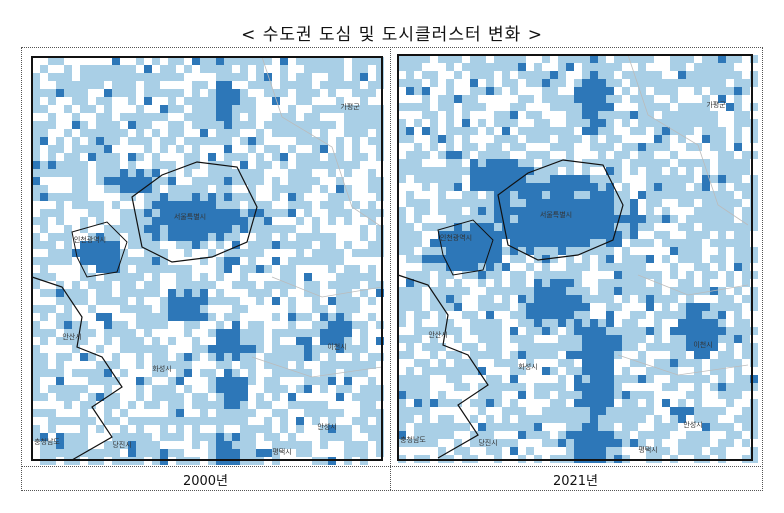 The height and width of the screenshot is (513, 784). What do you see at coordinates (683, 215) in the screenshot?
I see `boundary` at bounding box center [683, 215].